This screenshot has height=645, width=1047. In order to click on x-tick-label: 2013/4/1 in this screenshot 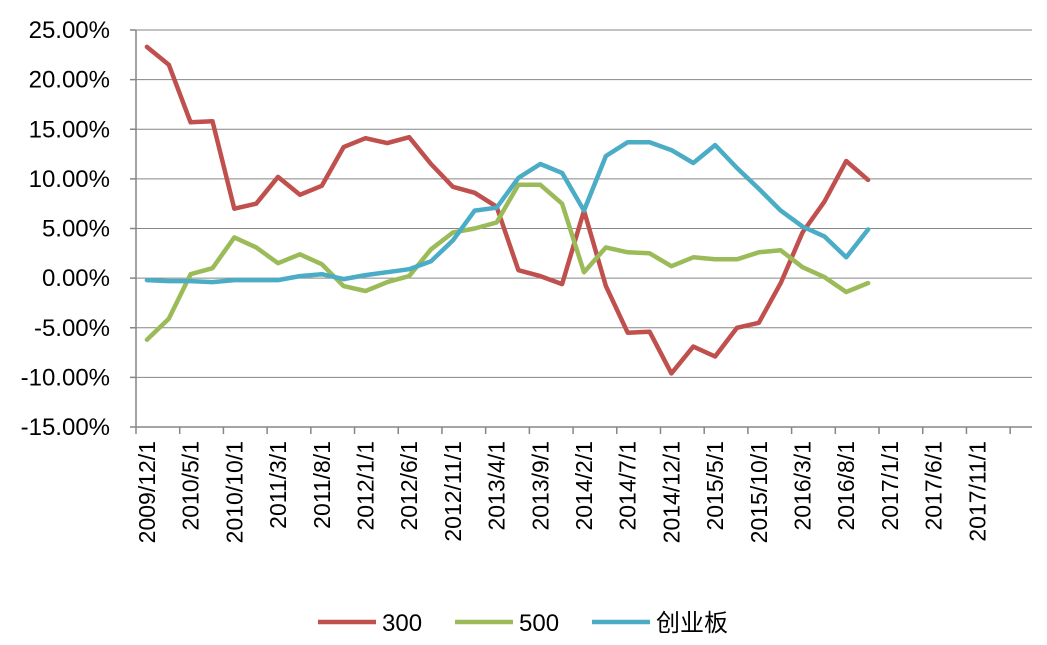, I will do `click(497, 486)`.